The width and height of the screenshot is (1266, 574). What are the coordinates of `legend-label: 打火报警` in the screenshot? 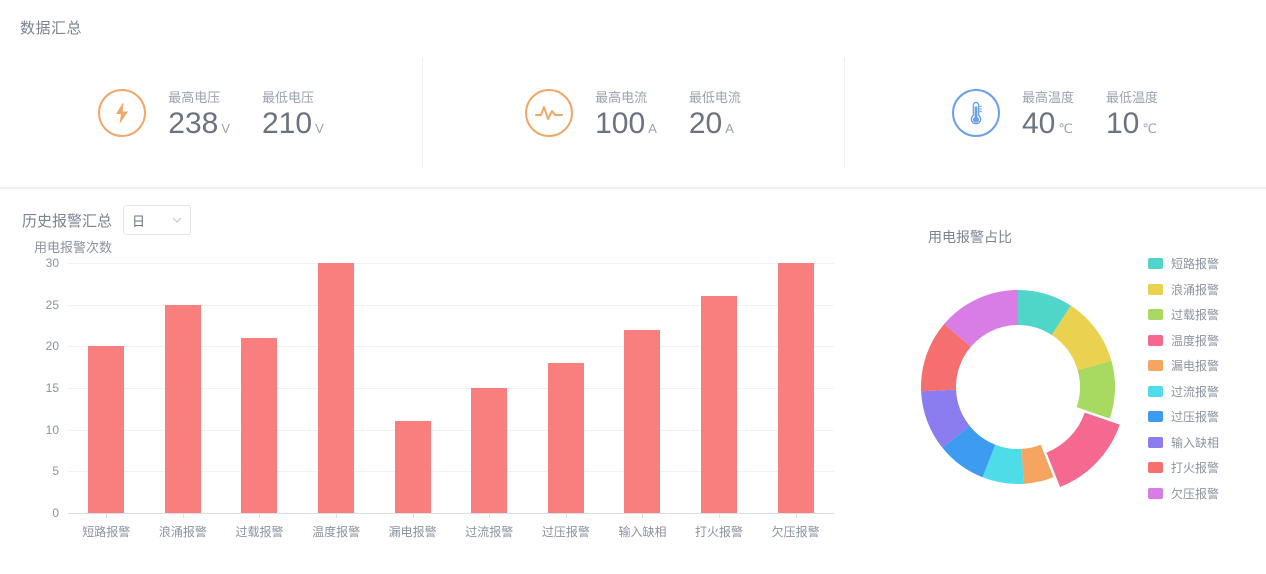 It's located at (1195, 468).